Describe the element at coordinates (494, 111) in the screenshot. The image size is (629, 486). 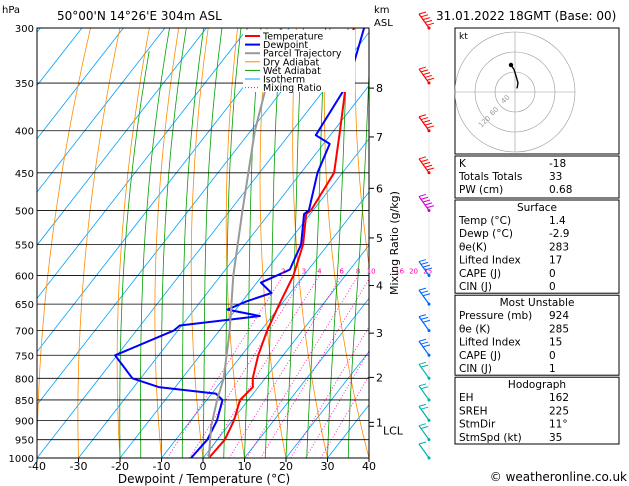
I see `hodograph-ring-label: 60` at that location.